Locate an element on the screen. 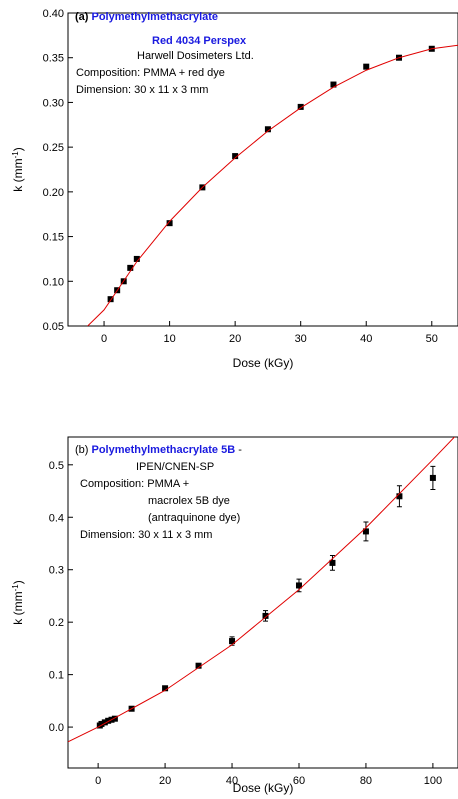  y-tick-label: 0.40 is located at coordinates (53, 14).